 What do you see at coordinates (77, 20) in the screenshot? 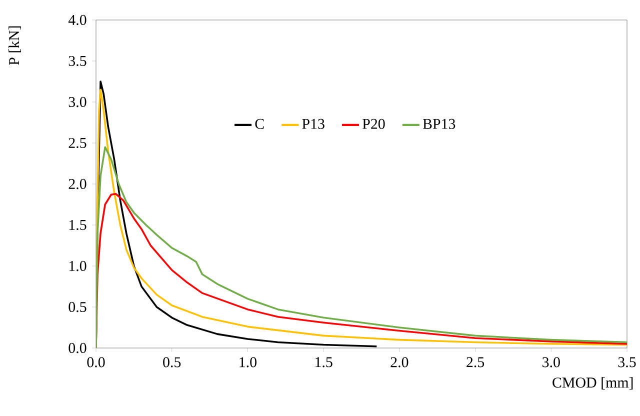
I see `y-tick-label: 4.0` at bounding box center [77, 20].